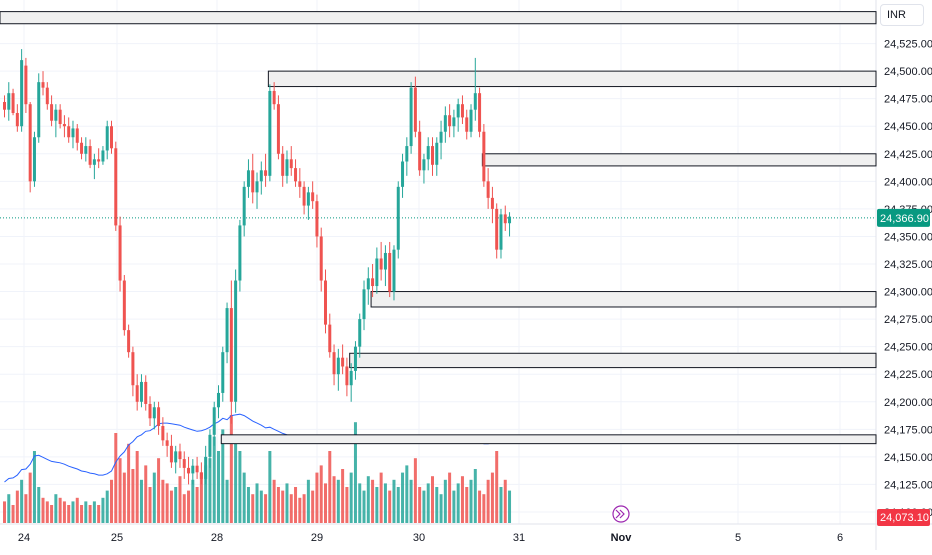  Describe the element at coordinates (903, 517) in the screenshot. I see `volume-value-badge` at that location.